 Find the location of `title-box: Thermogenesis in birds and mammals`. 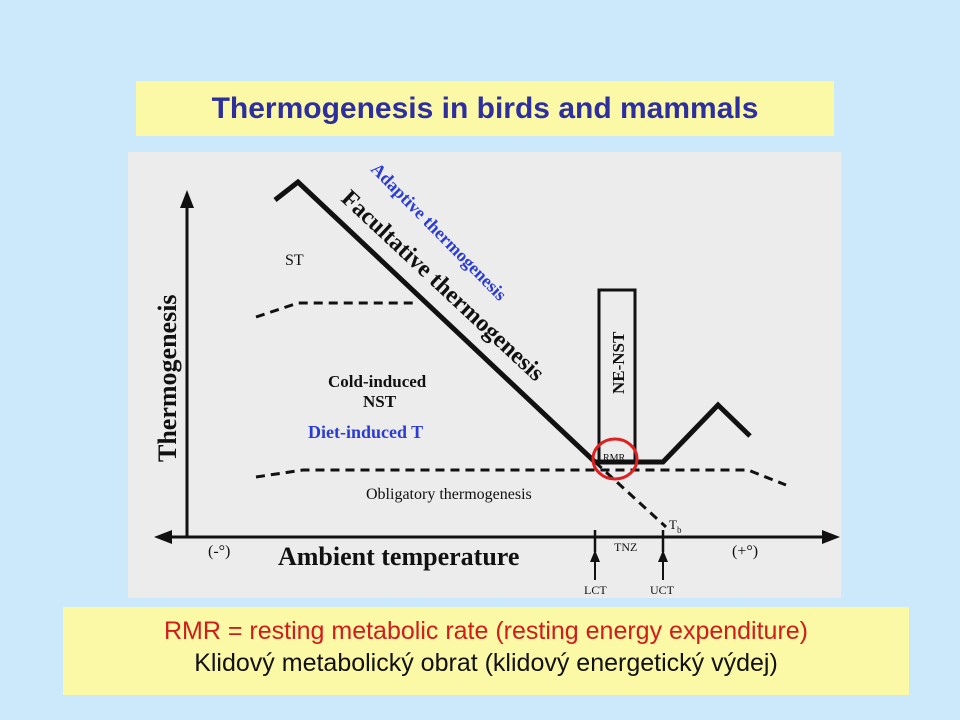

title-box: Thermogenesis in birds and mammals is located at coordinates (485, 108).